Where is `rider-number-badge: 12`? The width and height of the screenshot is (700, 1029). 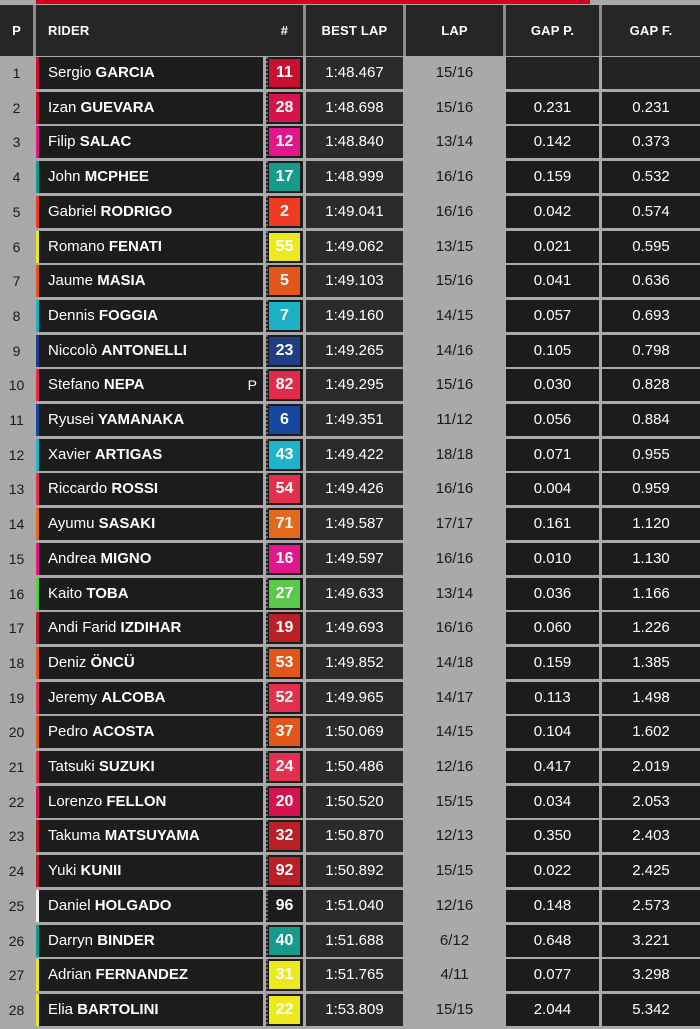 rider-number-badge: 12 is located at coordinates (284, 142).